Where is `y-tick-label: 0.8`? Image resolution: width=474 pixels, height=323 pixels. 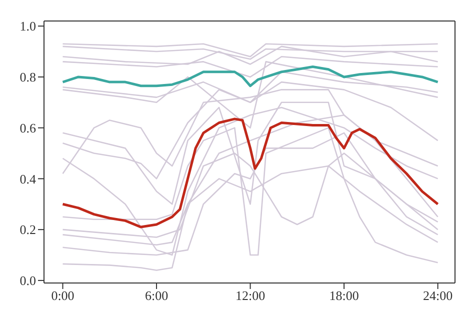 y-tick-label: 0.8 is located at coordinates (28, 77).